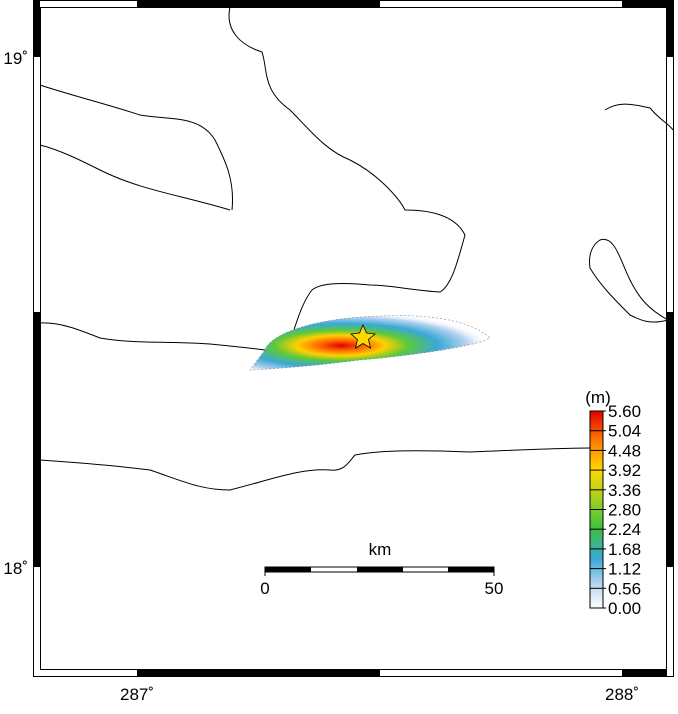 The height and width of the screenshot is (714, 678). I want to click on scale-unit: km, so click(380, 549).